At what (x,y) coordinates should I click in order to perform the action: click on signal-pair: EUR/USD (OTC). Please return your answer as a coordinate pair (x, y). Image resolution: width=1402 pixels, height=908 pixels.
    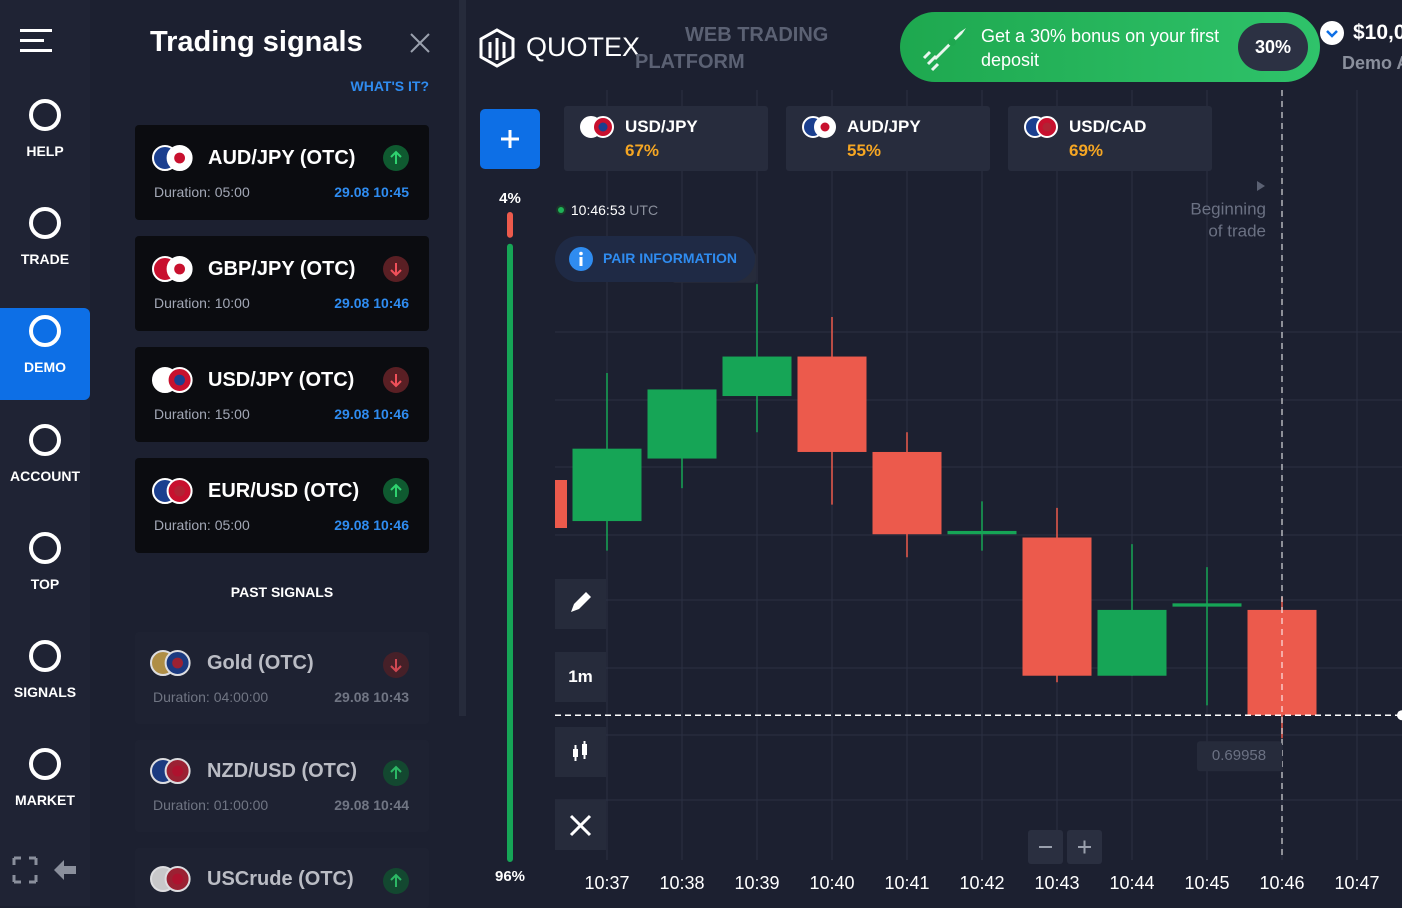
    Looking at the image, I should click on (284, 491).